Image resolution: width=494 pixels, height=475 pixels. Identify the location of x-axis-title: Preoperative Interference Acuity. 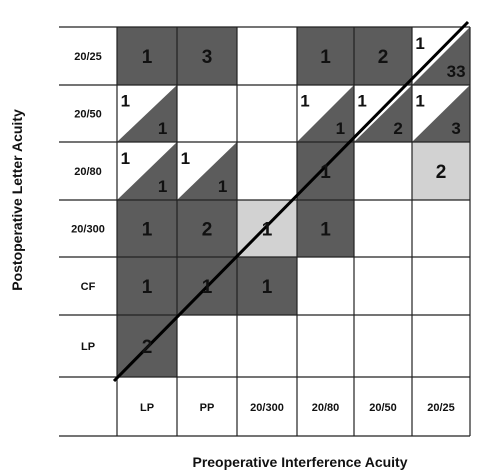
(299, 462).